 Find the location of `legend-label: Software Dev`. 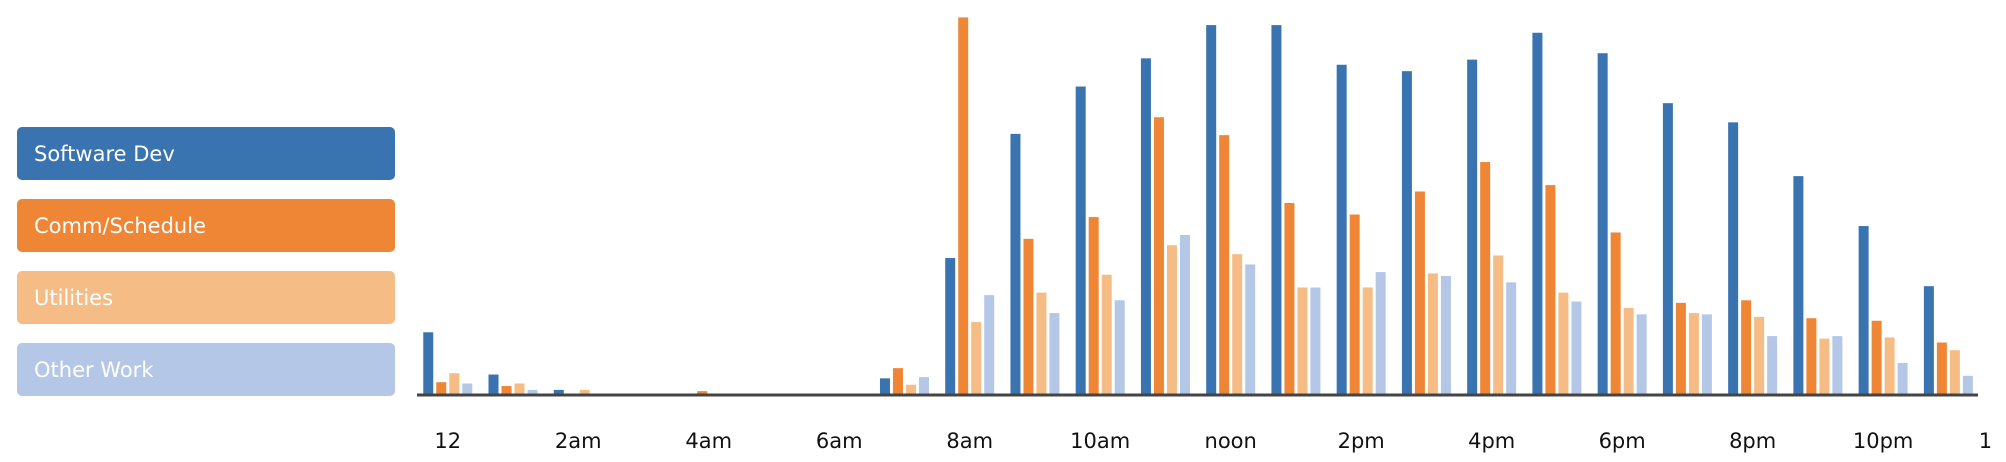

legend-label: Software Dev is located at coordinates (104, 154).